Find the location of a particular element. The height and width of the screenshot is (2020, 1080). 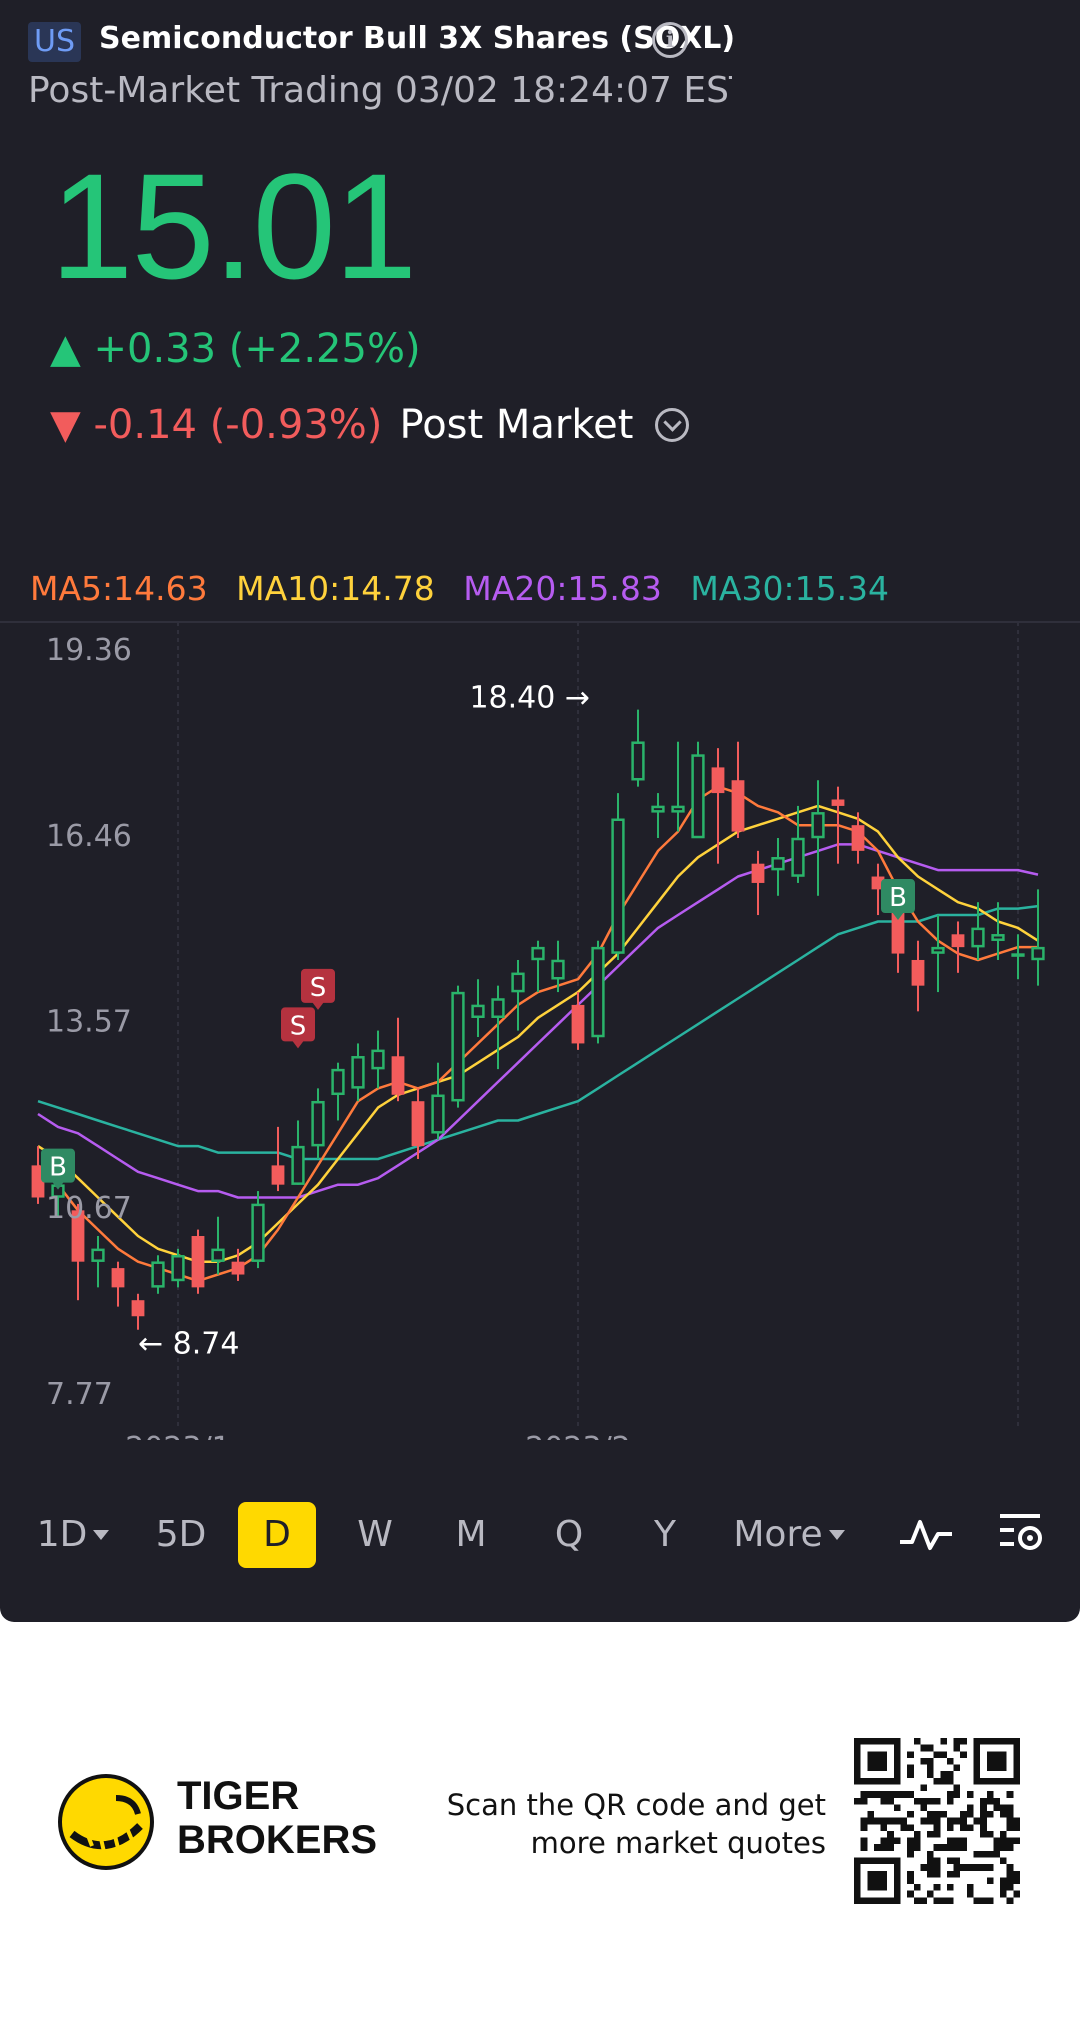

period-day-button: D is located at coordinates (277, 1535).